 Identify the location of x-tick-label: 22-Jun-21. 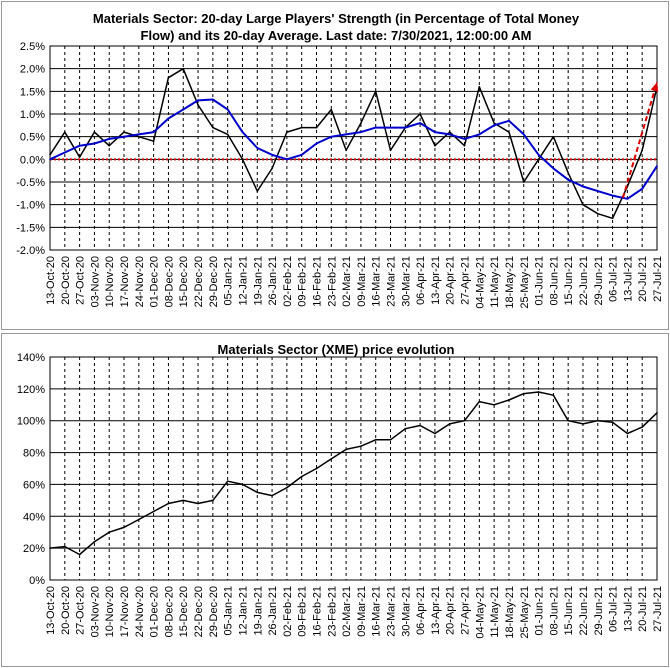
(584, 281).